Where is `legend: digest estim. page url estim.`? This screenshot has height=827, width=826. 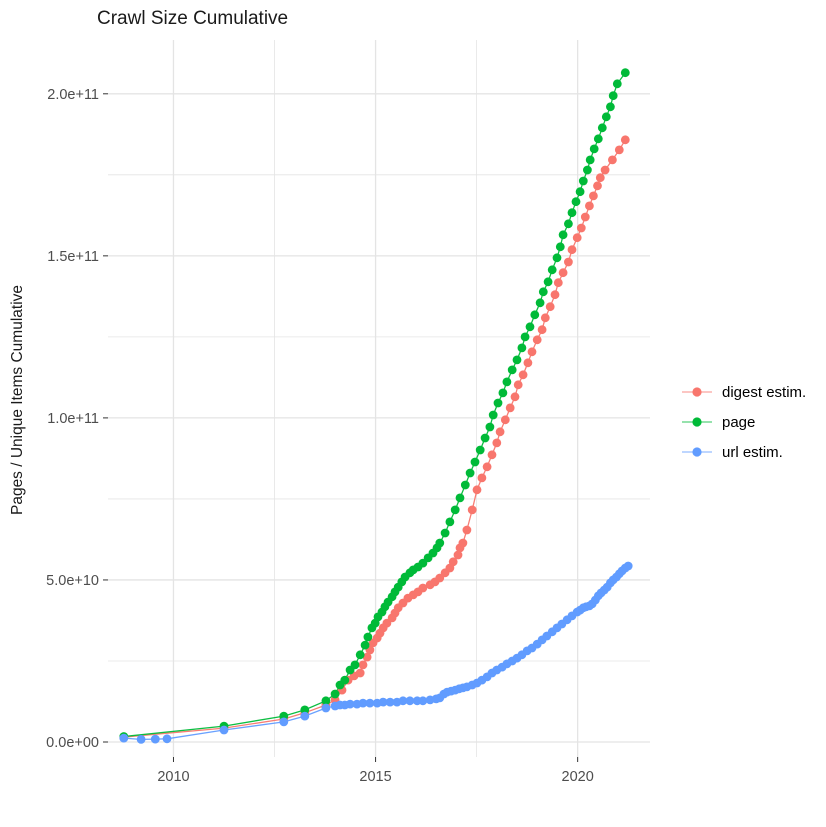
legend: digest estim. page url estim. is located at coordinates (743, 422).